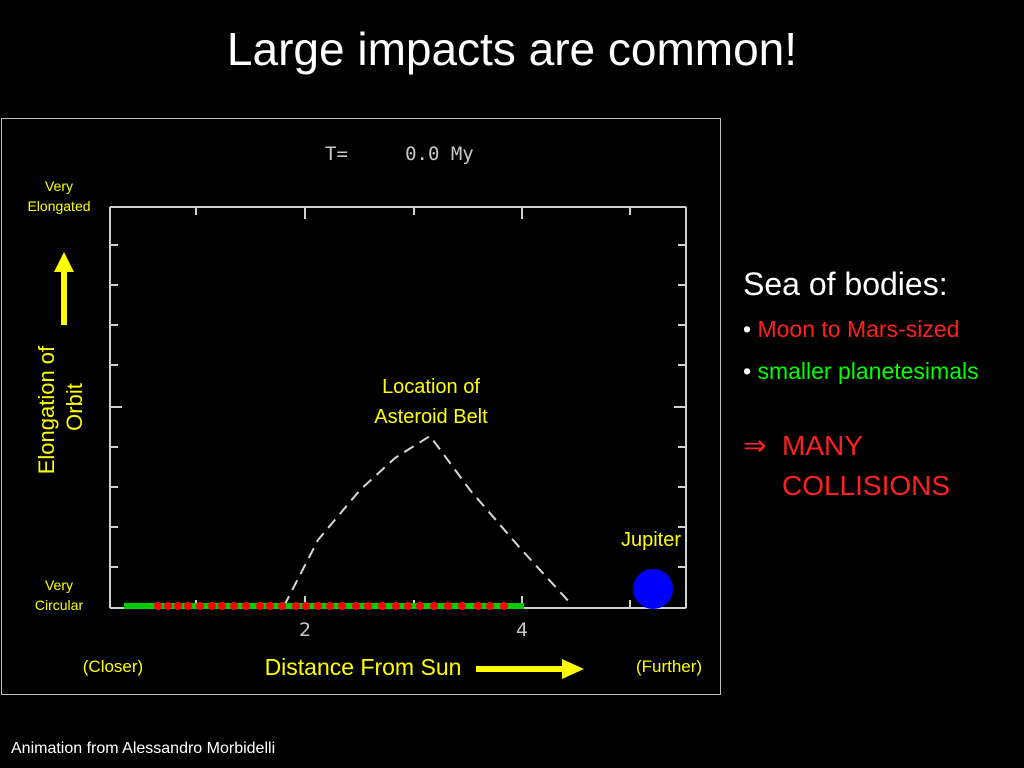 The width and height of the screenshot is (1024, 768). Describe the element at coordinates (431, 402) in the screenshot. I see `asteroid-belt-label: Location of Asteroid Belt` at that location.